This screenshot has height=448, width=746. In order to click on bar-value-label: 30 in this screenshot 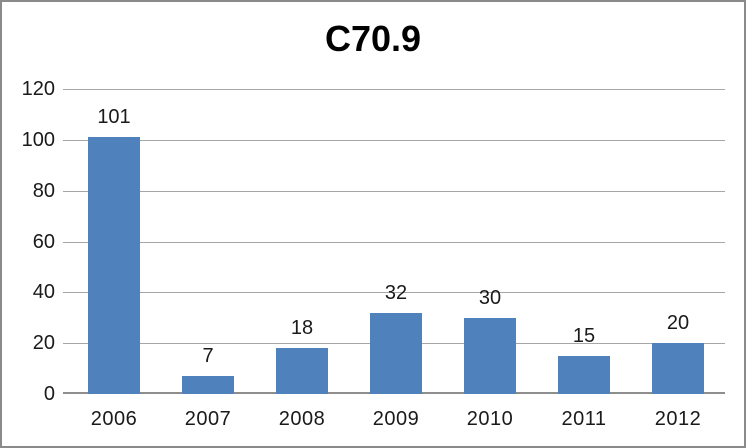, I will do `click(490, 298)`.